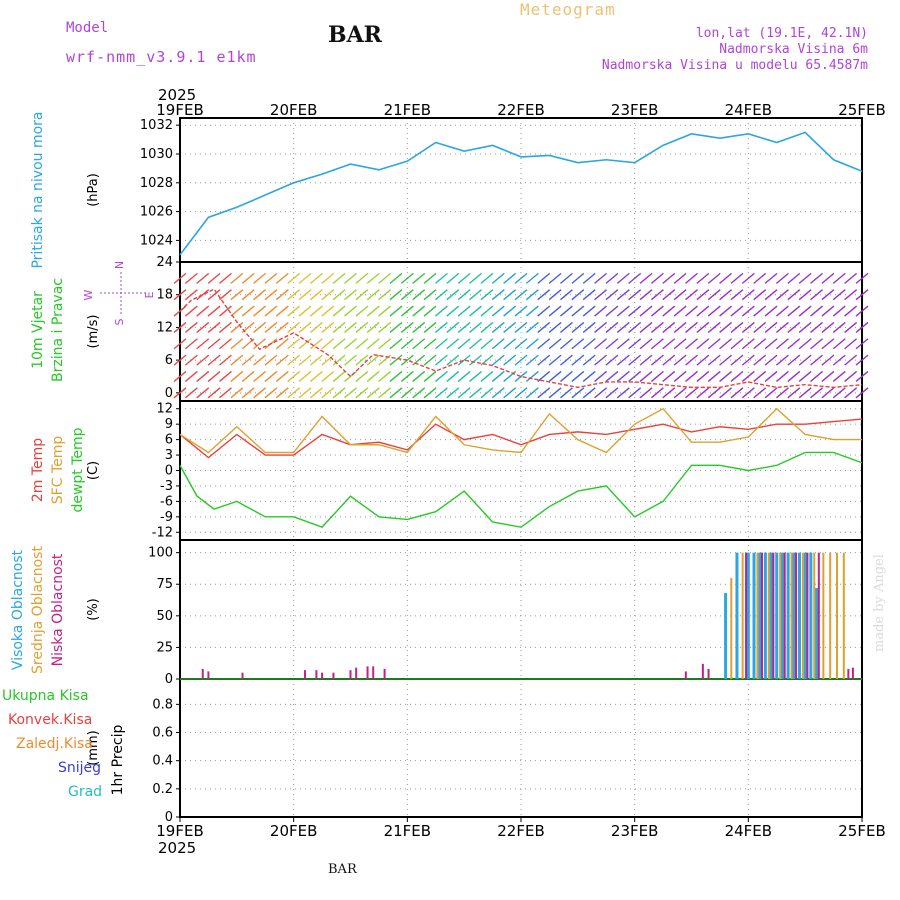 The height and width of the screenshot is (900, 900). I want to click on wind-speed-line, so click(521, 338).